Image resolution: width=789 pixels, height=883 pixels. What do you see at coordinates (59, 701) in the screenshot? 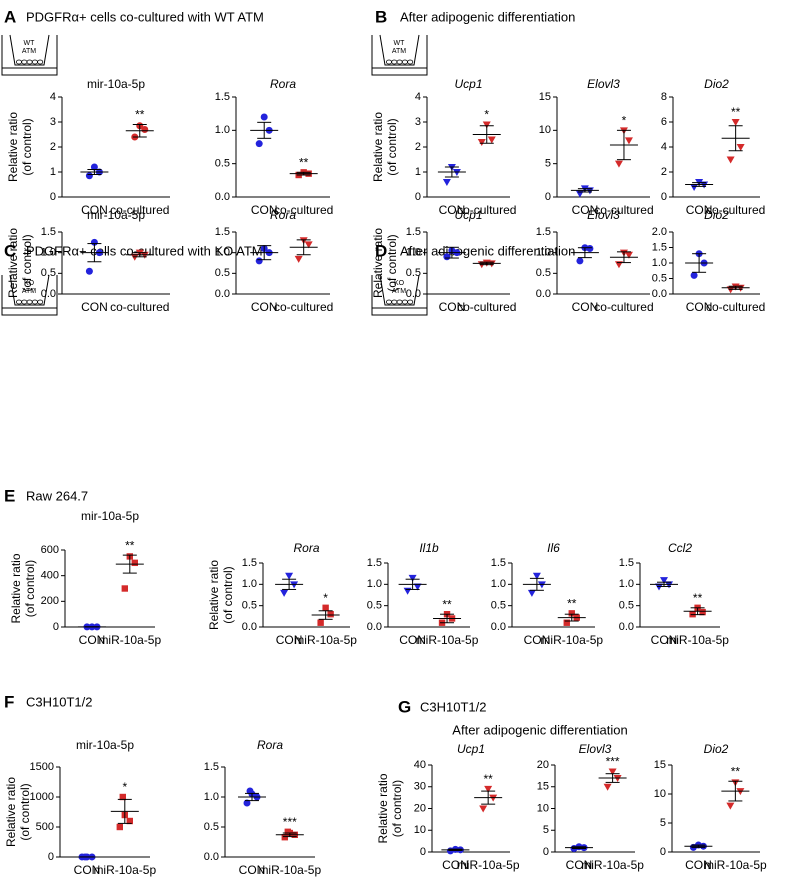
I see `panel-title: C3H10T1/2` at bounding box center [59, 701].